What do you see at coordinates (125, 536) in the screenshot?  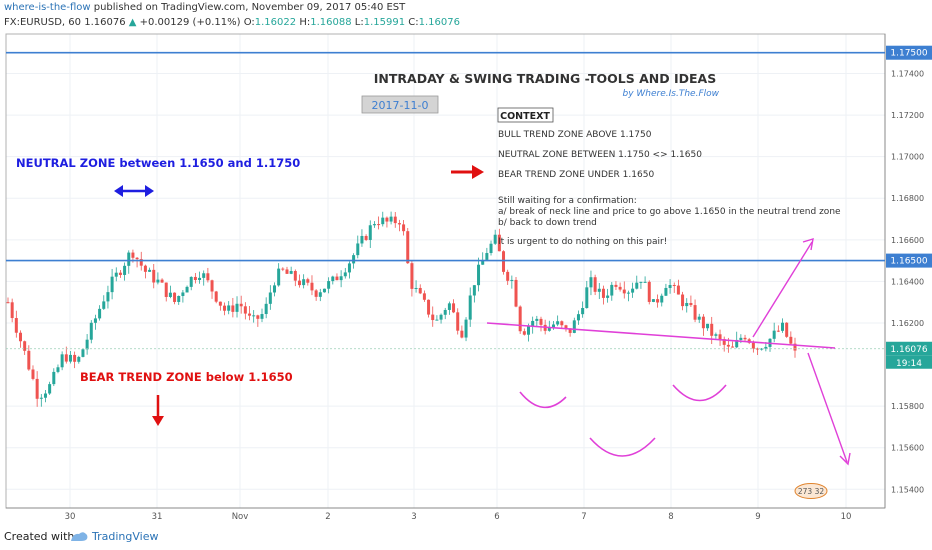 I see `tradingview-link: TradingView` at bounding box center [125, 536].